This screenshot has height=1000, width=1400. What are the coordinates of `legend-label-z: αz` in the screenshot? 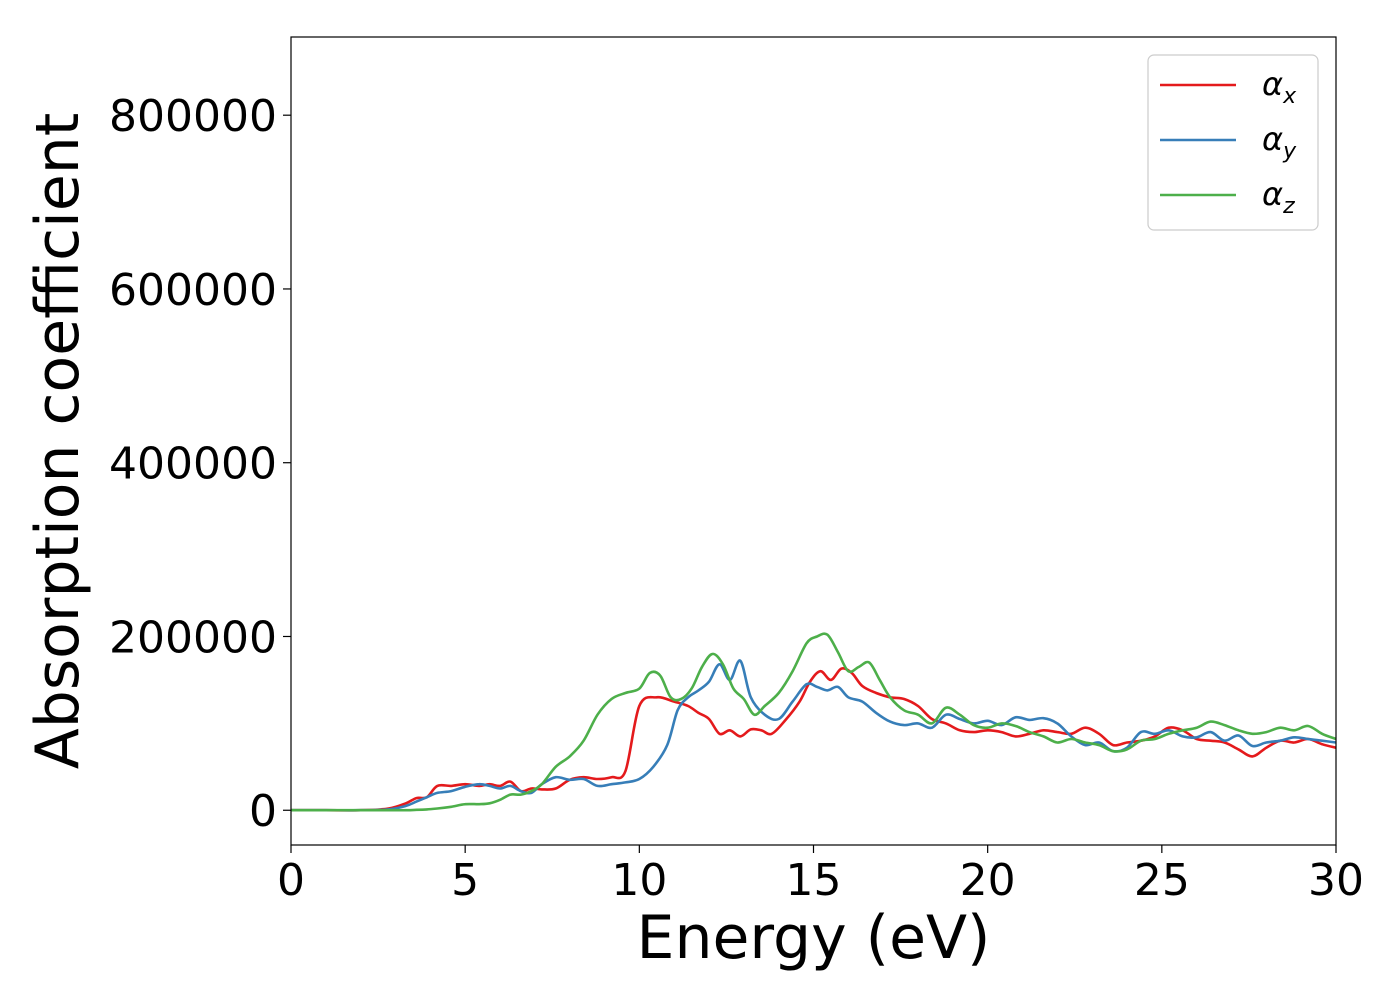 It's located at (1278, 197).